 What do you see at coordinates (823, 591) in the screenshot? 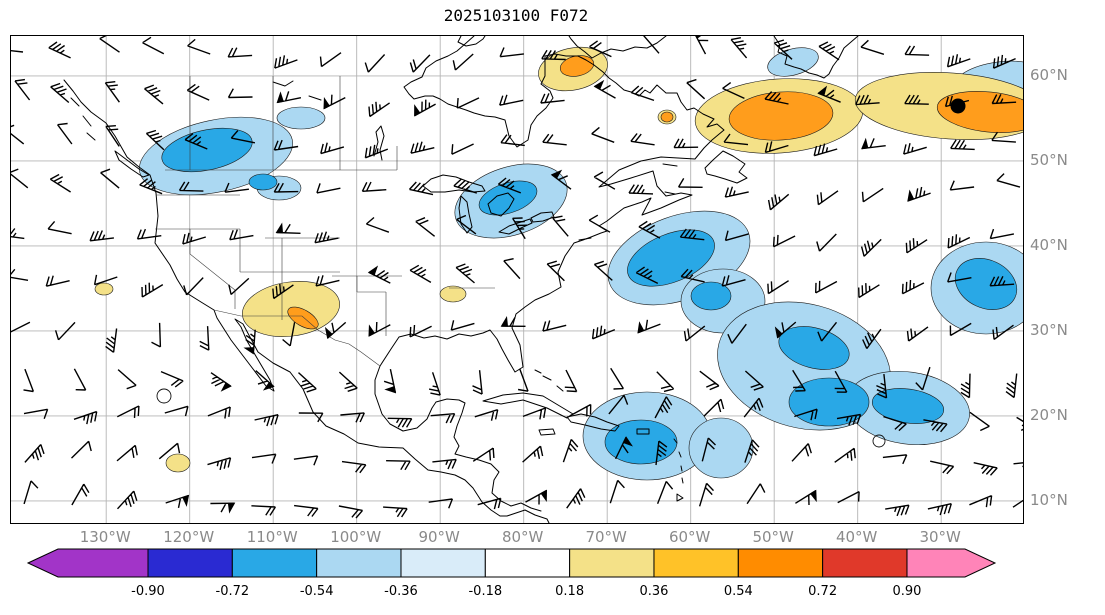
I see `colorbar-tick-label: 0.72` at bounding box center [823, 591].